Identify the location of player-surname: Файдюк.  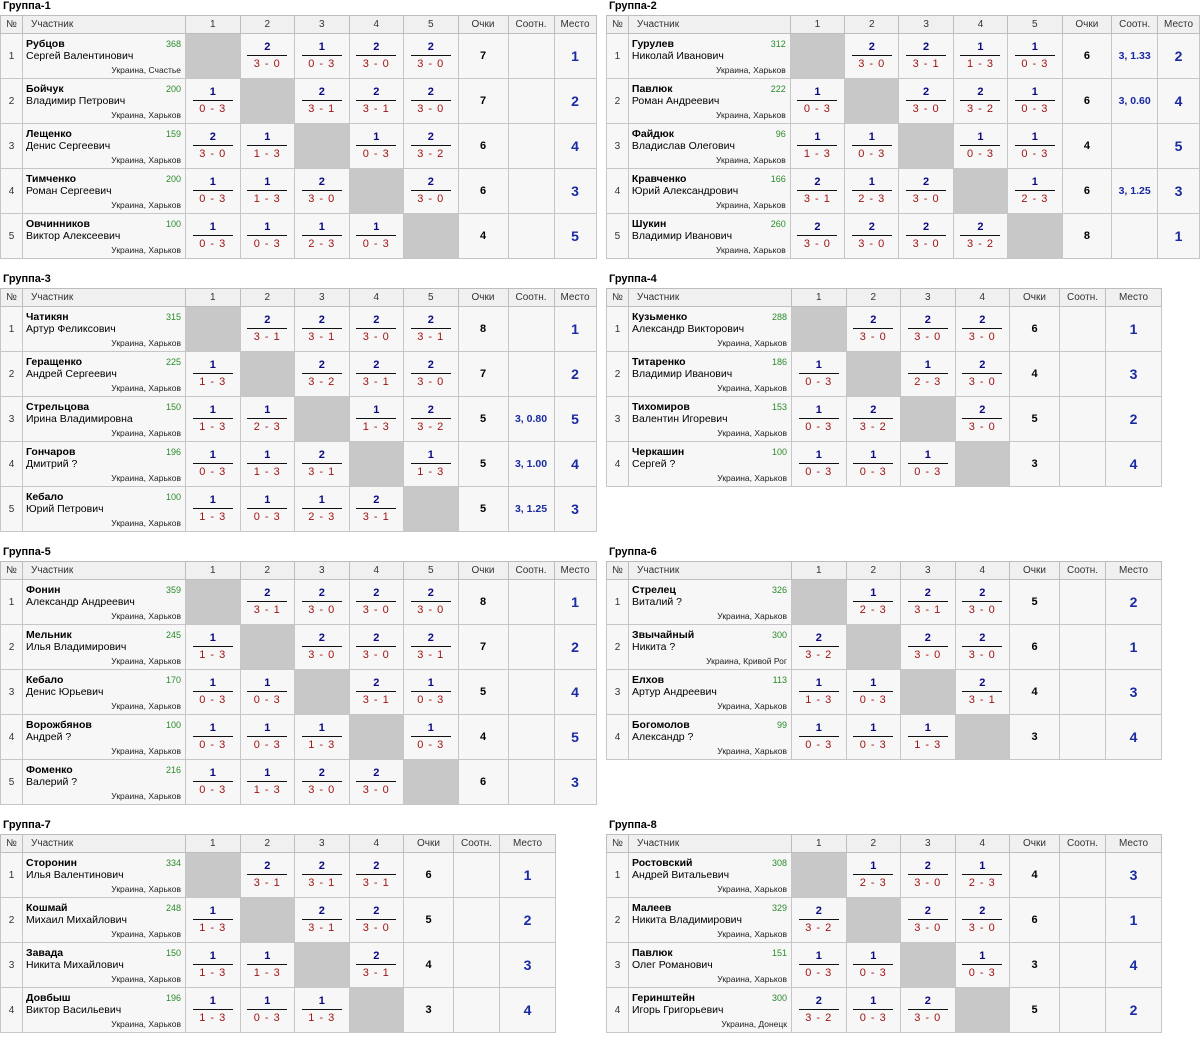
(653, 134).